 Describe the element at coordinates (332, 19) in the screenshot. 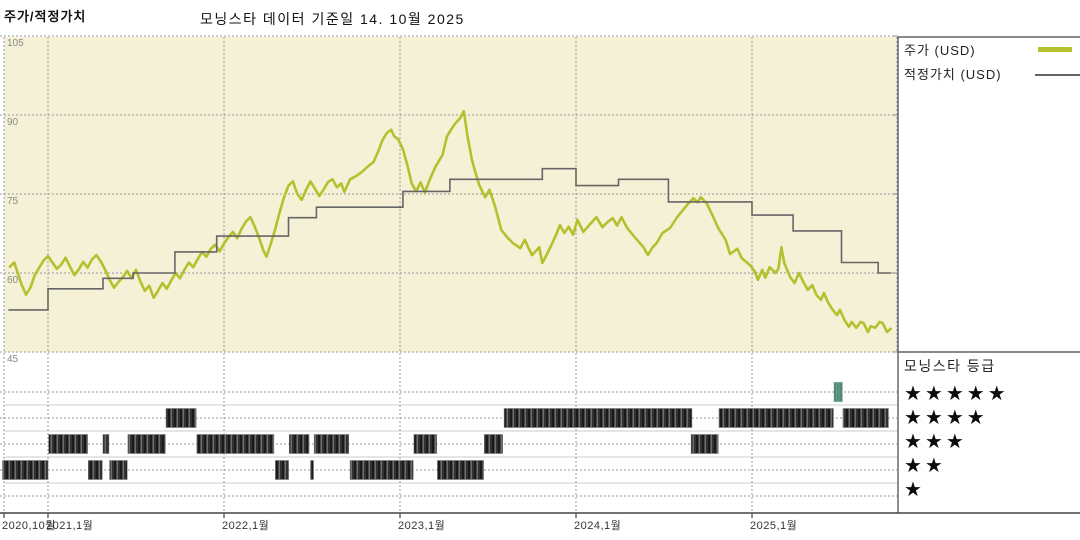

I see `chart-subtitle: 모닝스타 데이터 기준일 14. 10월 2025` at that location.